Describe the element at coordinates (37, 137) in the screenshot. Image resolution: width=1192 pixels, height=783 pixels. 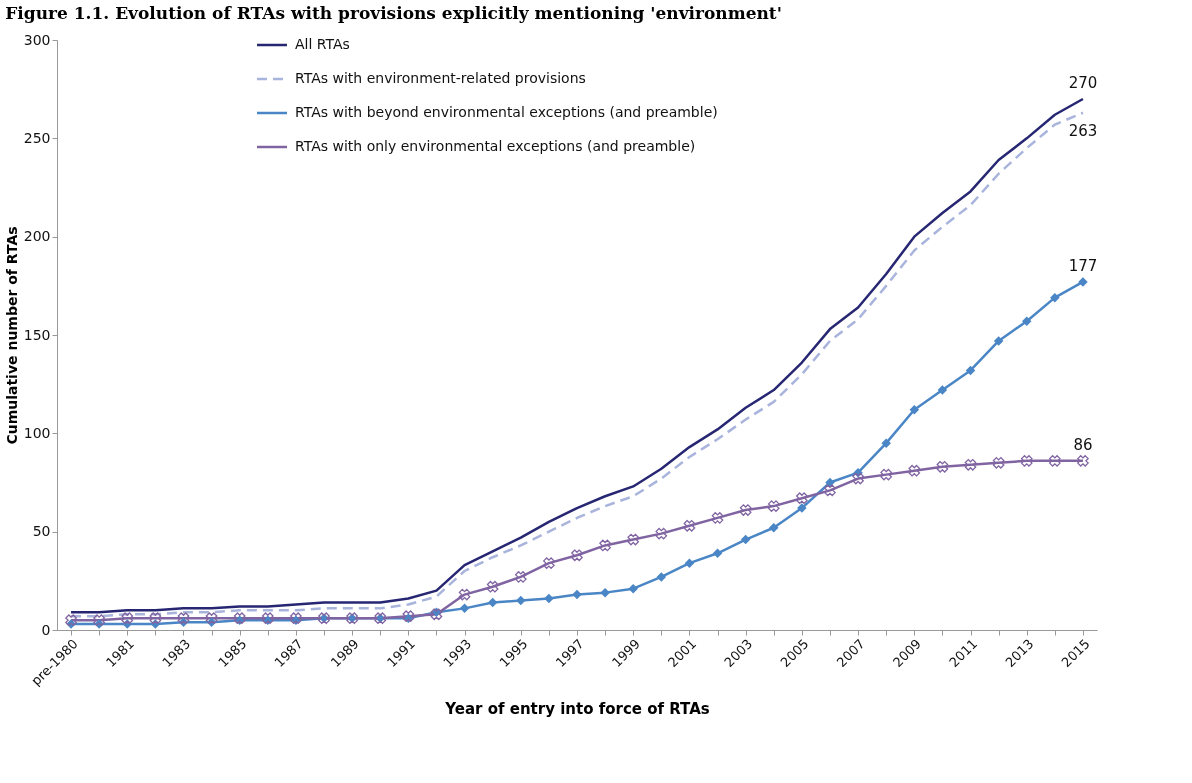
I see `y-tick-label: 250` at that location.